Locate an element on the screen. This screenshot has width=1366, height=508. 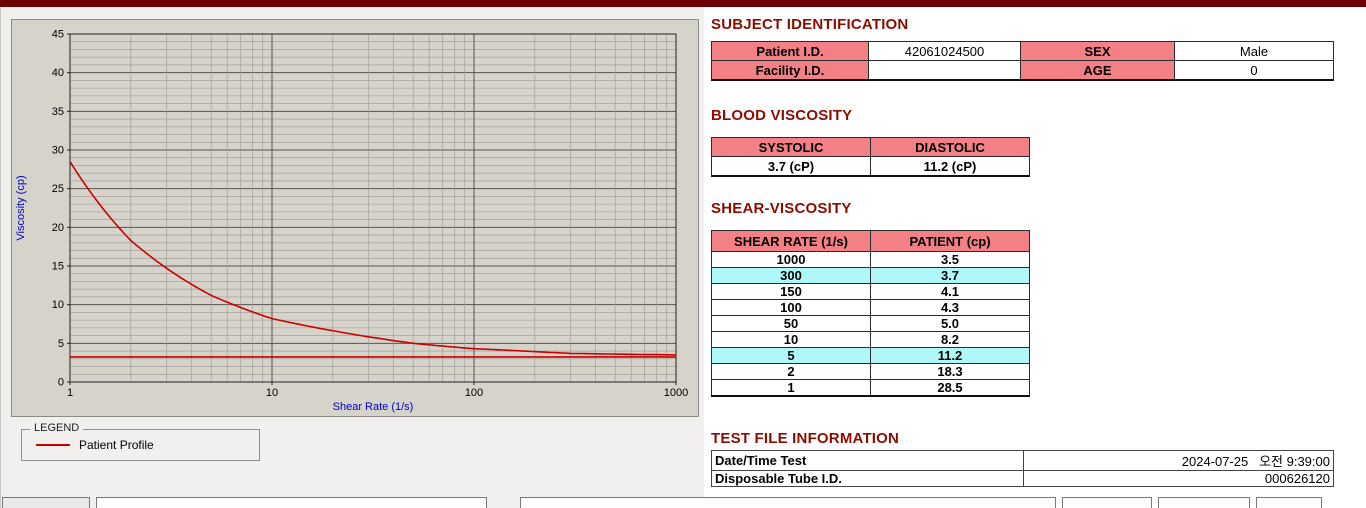
blood-viscosity-table: SYSTOLIC DIASTOLIC 3.7 (cP) 11.2 (cP) is located at coordinates (870, 157).